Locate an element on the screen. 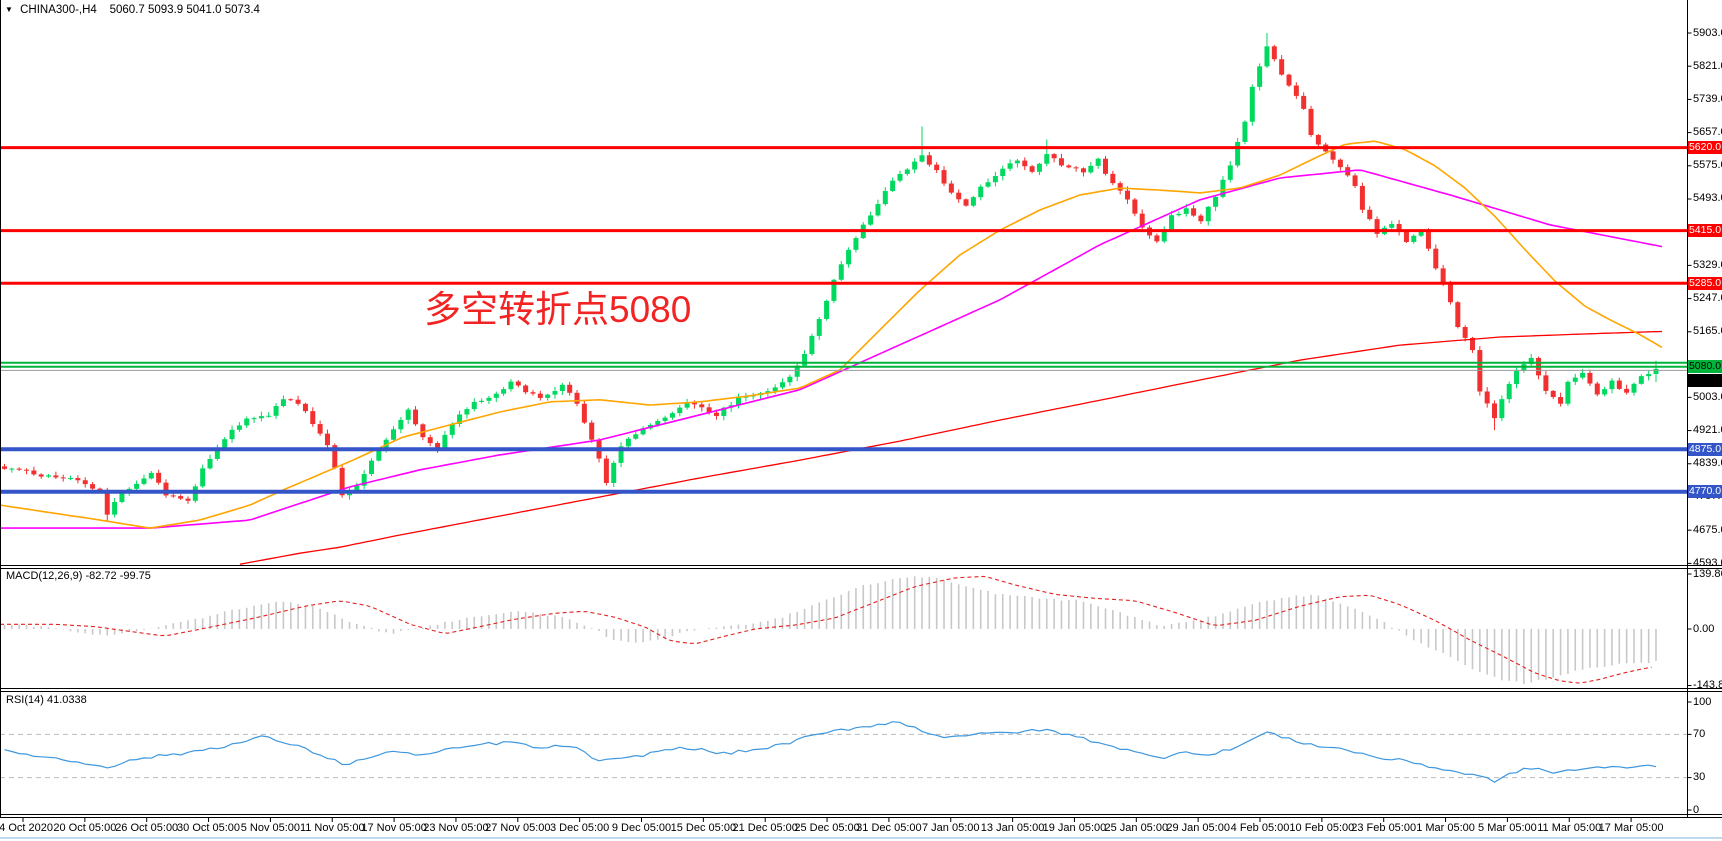  indicator-tick-label: 30 is located at coordinates (1699, 777).